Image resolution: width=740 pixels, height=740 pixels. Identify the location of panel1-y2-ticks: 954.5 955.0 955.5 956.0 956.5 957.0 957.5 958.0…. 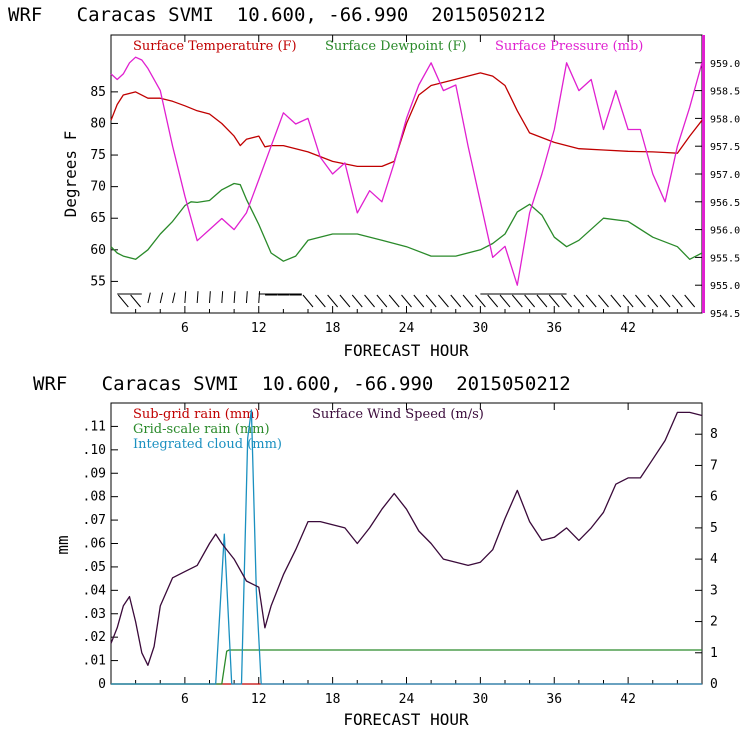
(717, 189).